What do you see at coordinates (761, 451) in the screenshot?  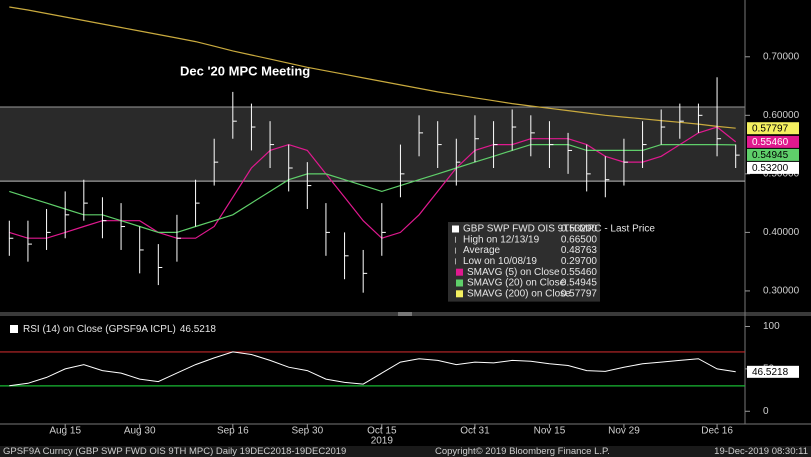 I see `footer-right: 19-Dec-2019 08:30:11` at bounding box center [761, 451].